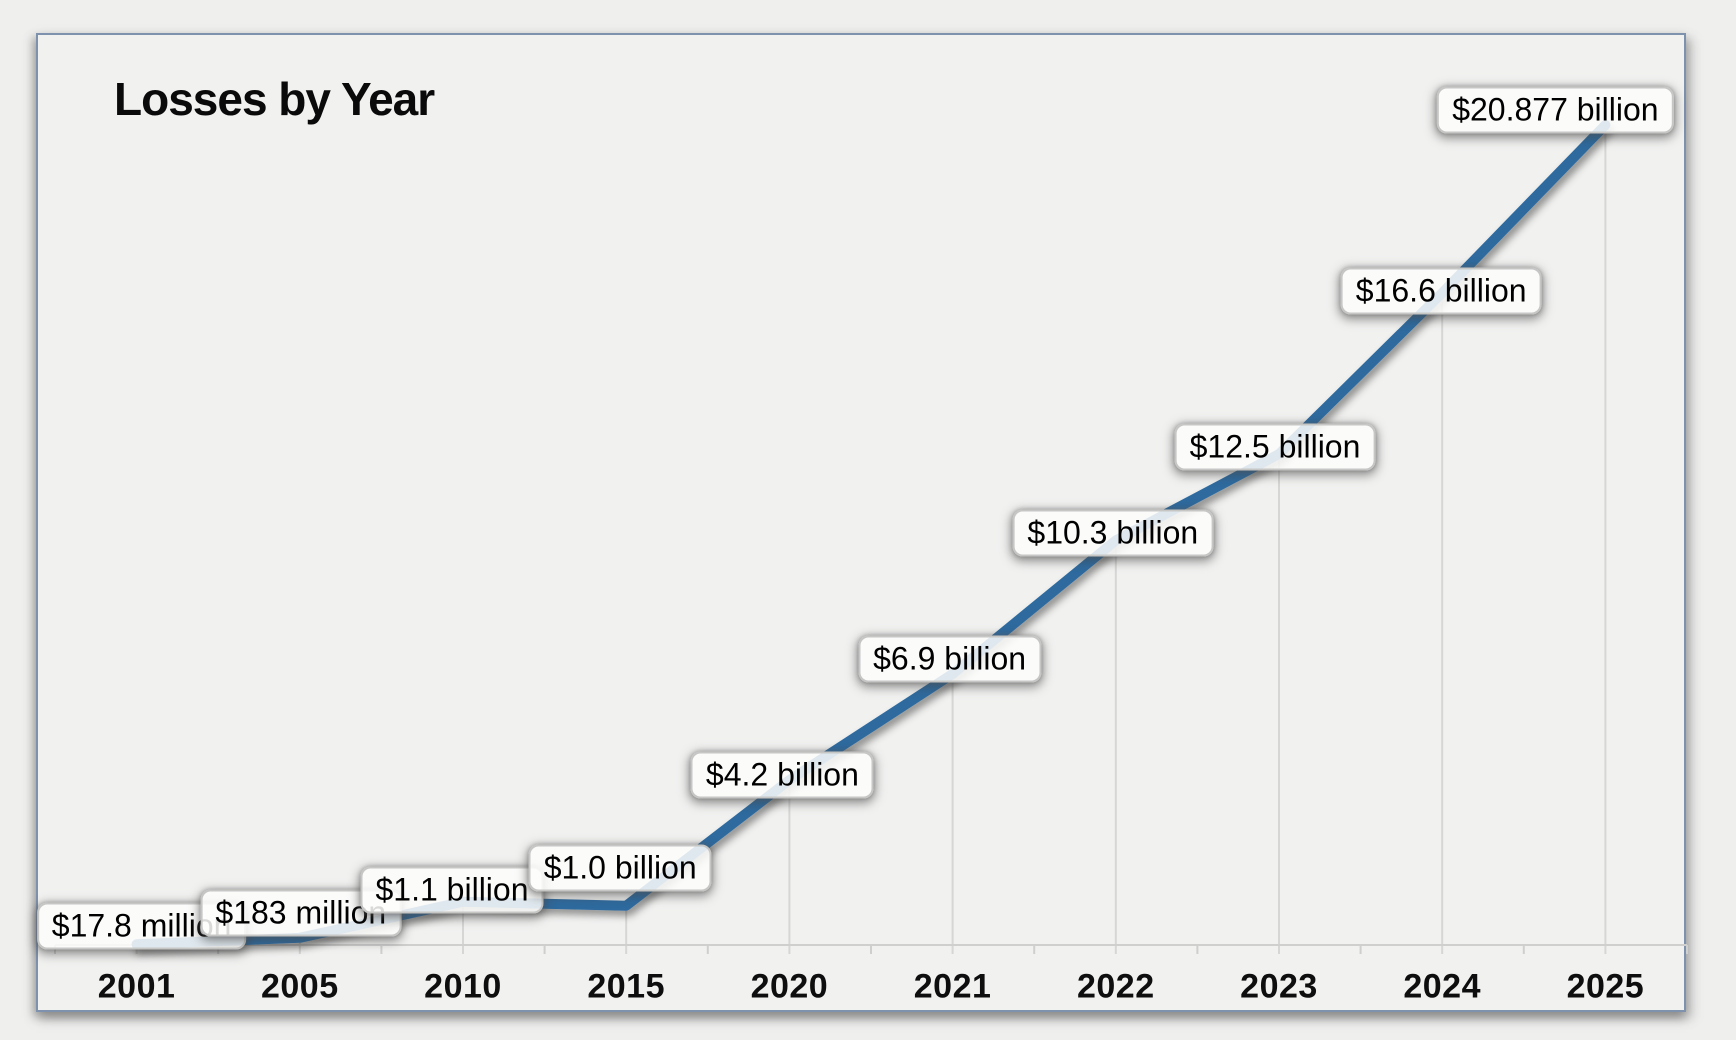  What do you see at coordinates (136, 986) in the screenshot?
I see `x-axis-year-label: 2001` at bounding box center [136, 986].